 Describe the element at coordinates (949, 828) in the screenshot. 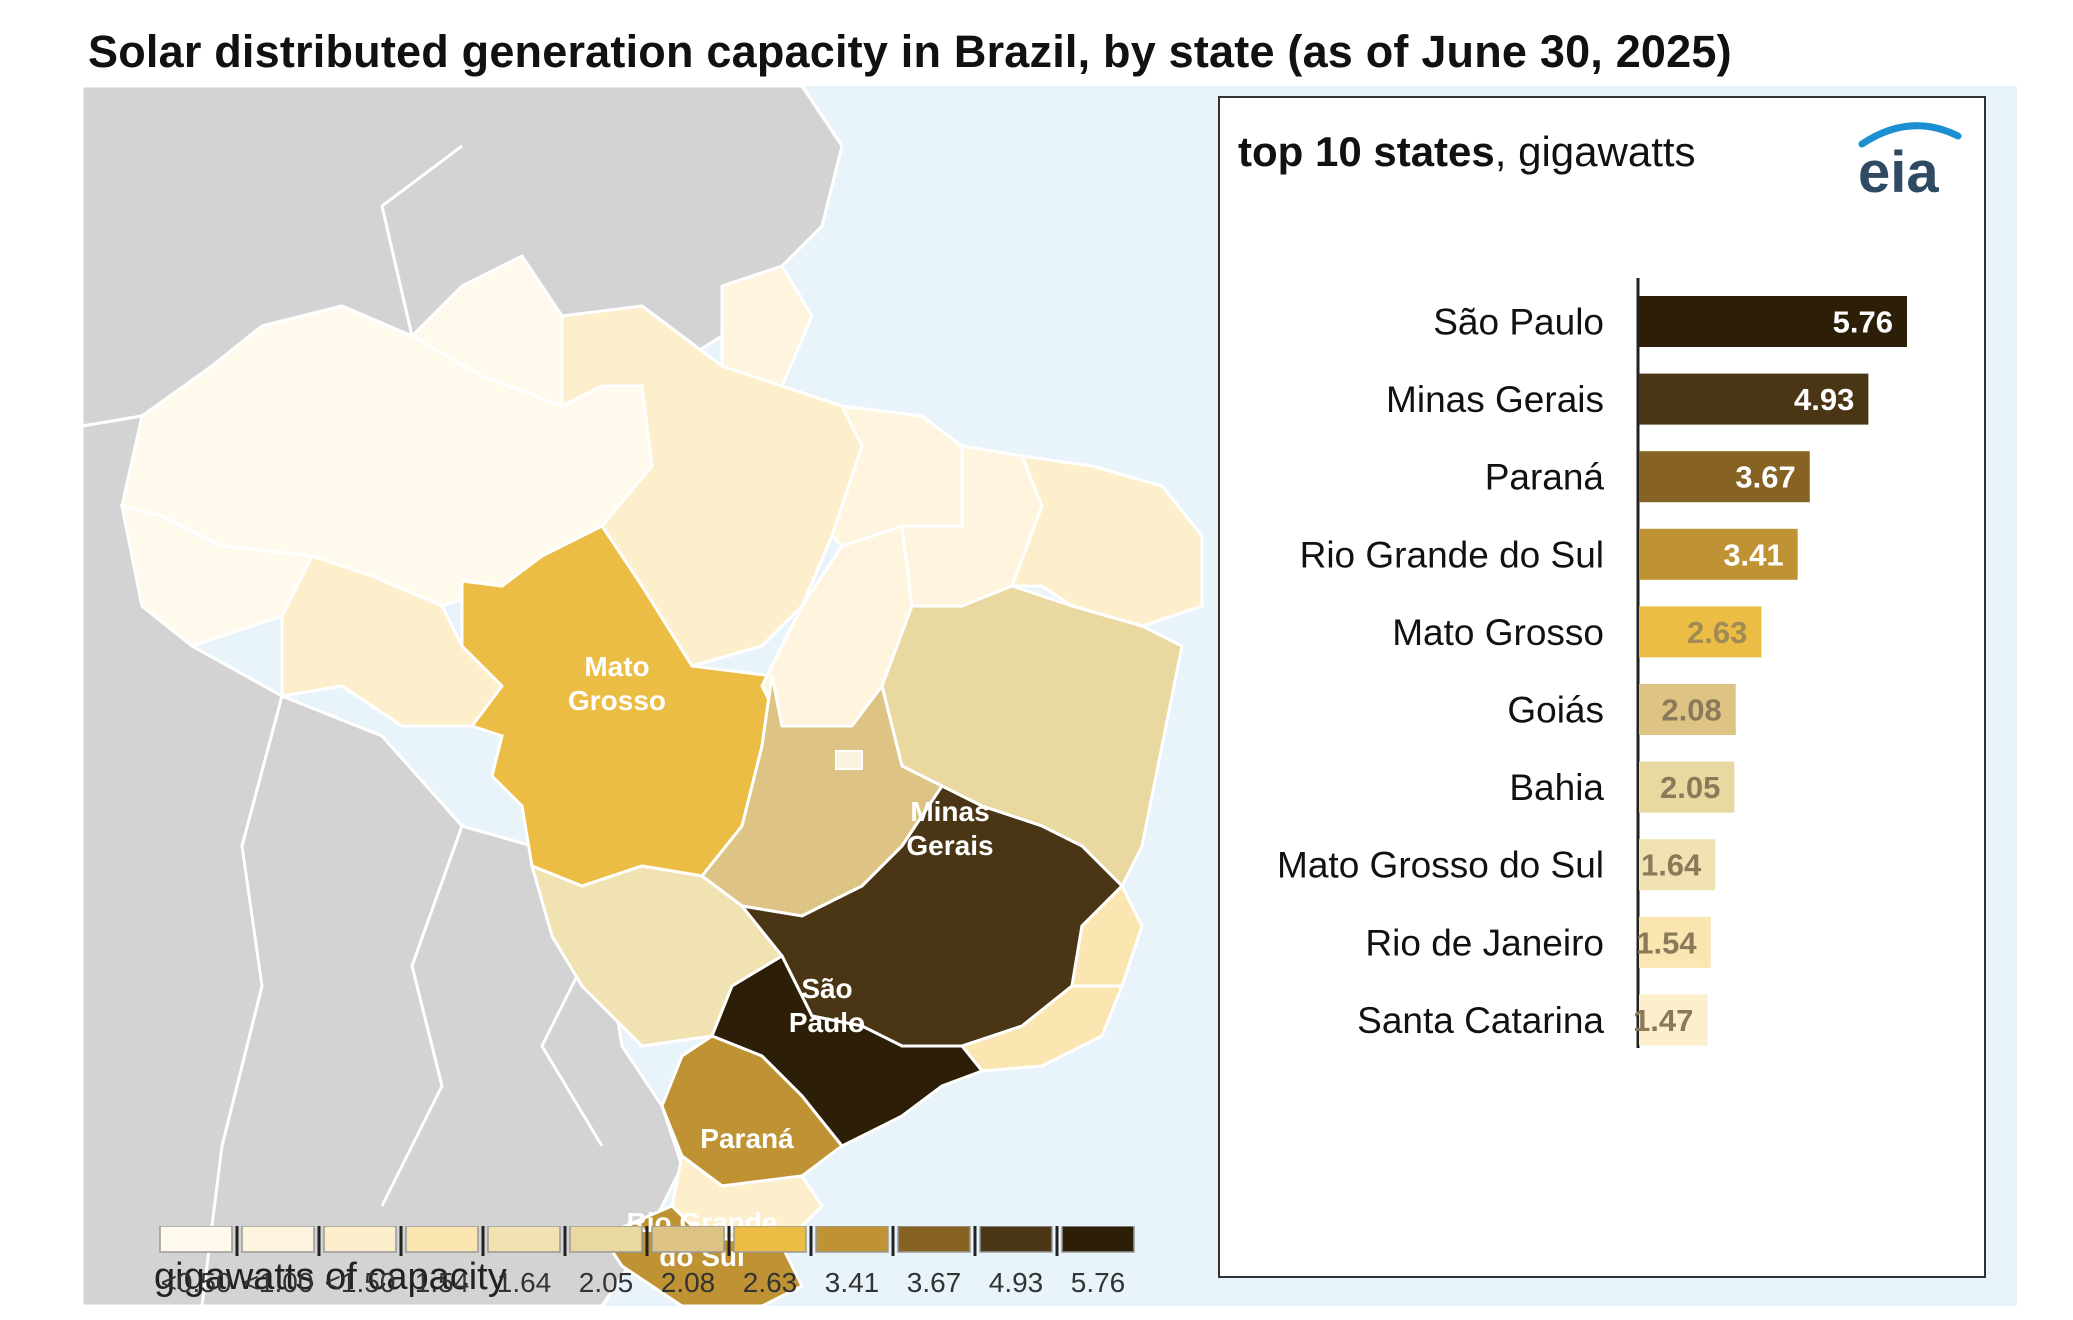

I see `label-minas-gerais: Minas Gerais` at that location.